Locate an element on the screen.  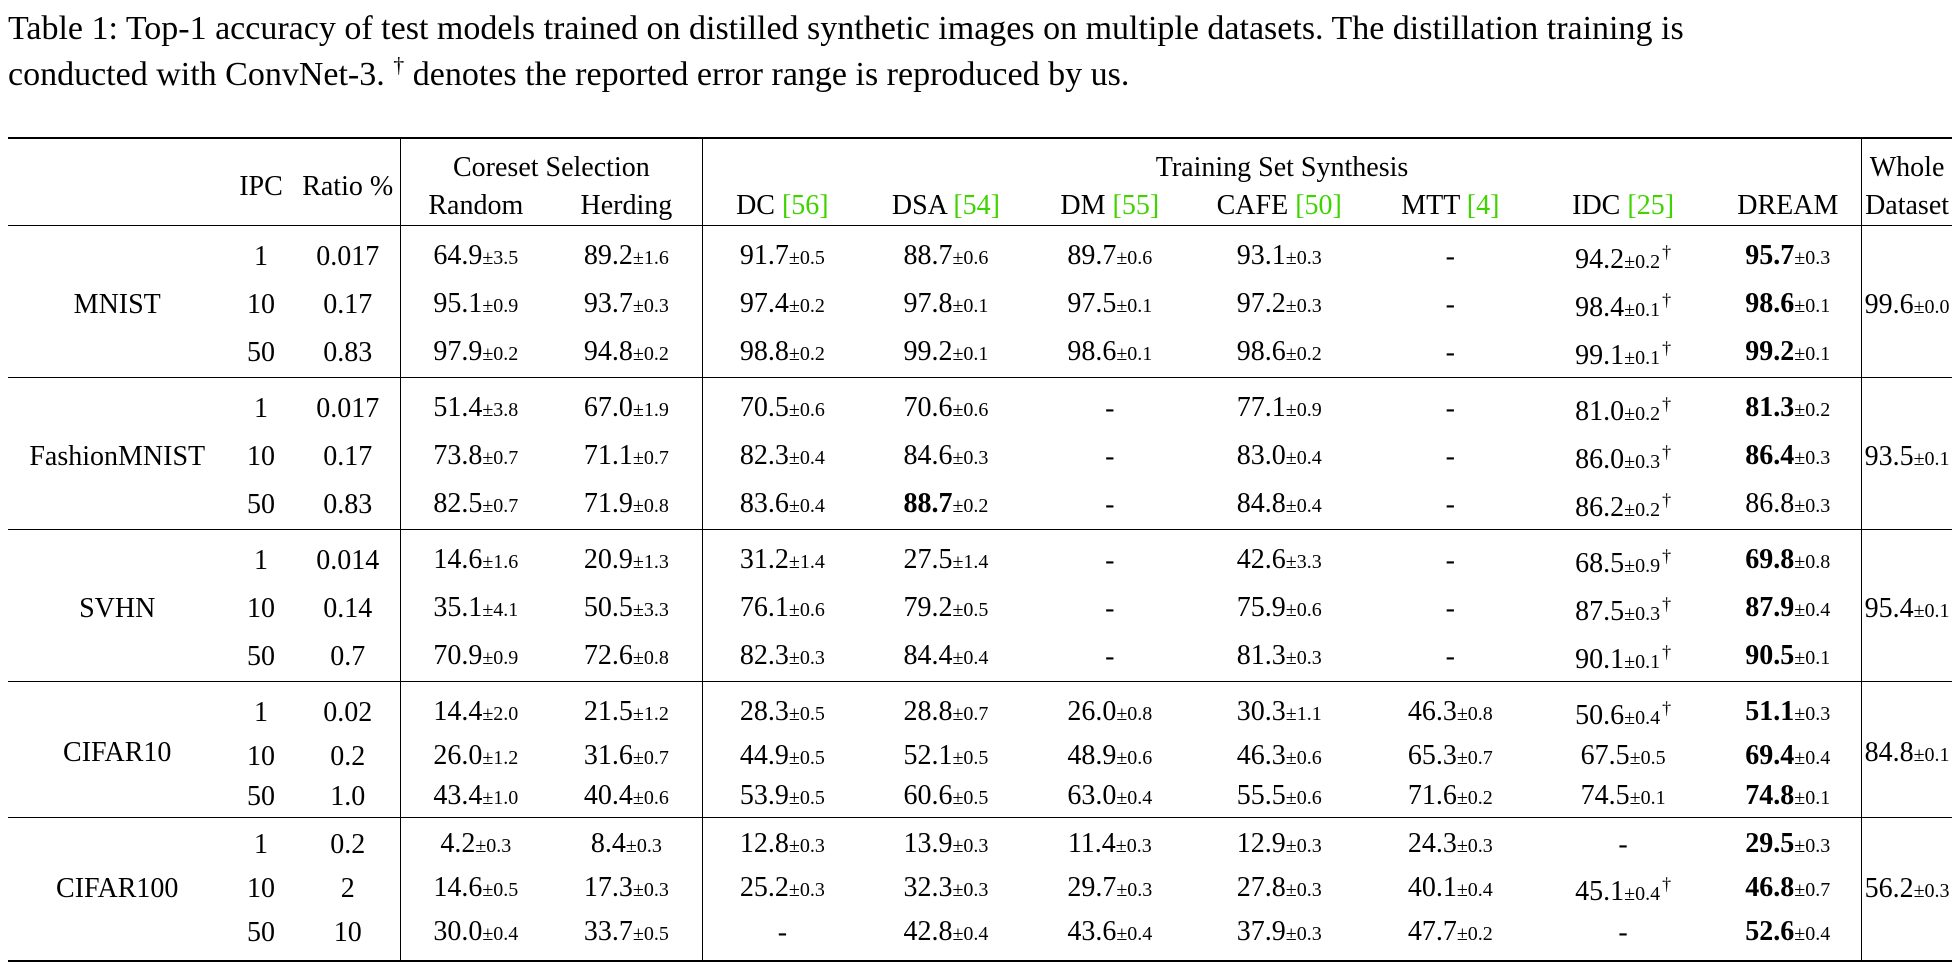
accuracy-value: 14.6 is located at coordinates (458, 887).